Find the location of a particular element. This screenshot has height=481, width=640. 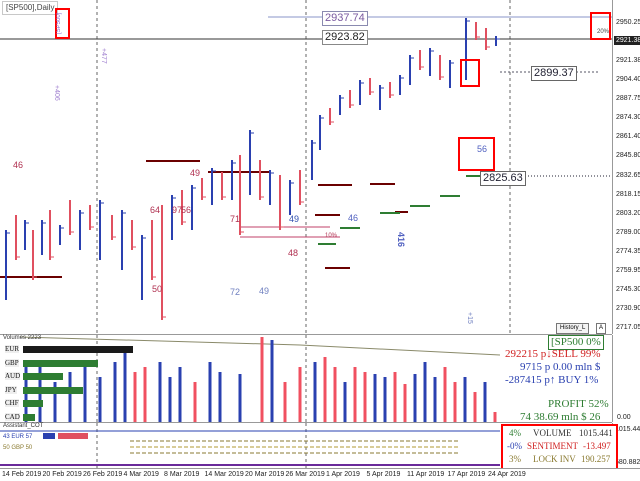

history-button: History_L is located at coordinates (573, 328).